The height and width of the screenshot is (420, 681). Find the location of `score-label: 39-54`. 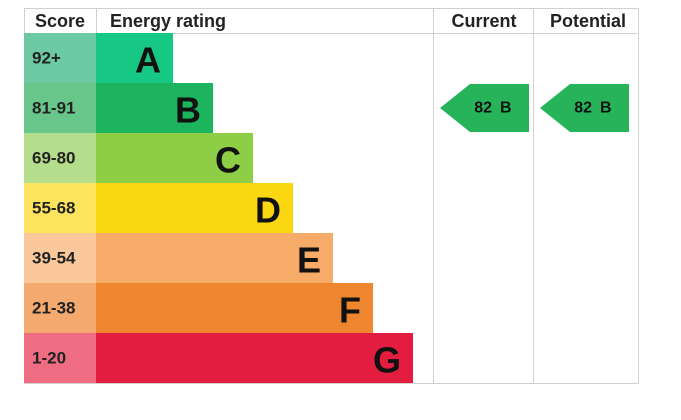

score-label: 39-54 is located at coordinates (54, 258).